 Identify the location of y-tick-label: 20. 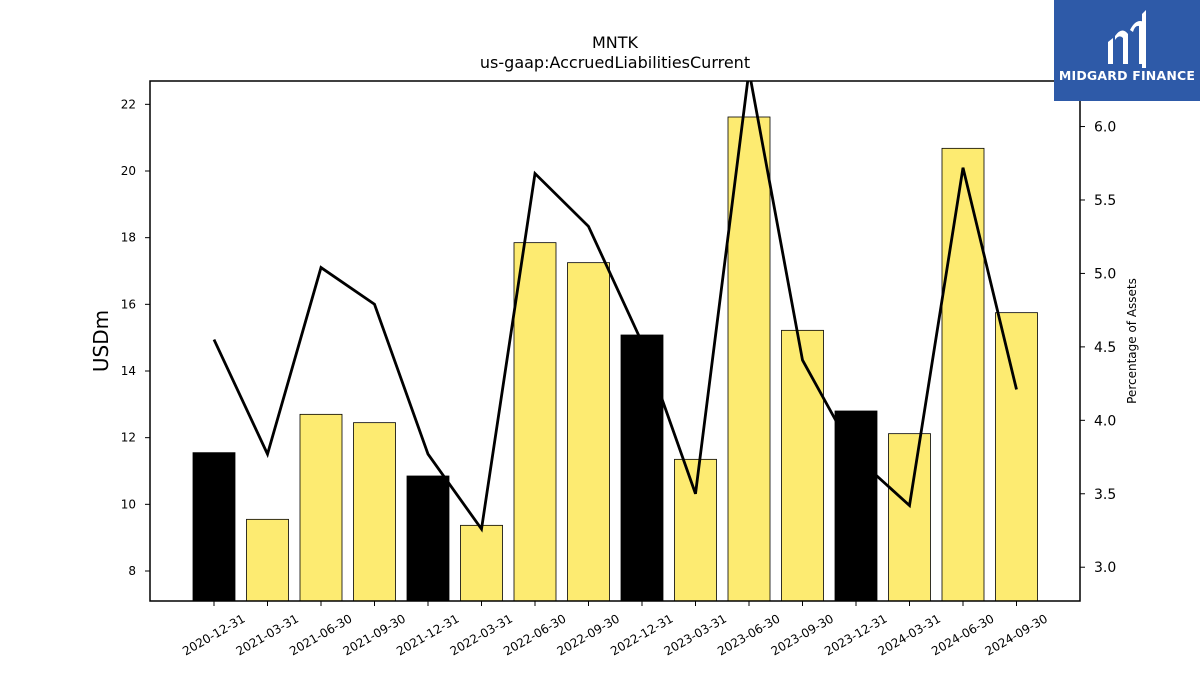
(128, 171).